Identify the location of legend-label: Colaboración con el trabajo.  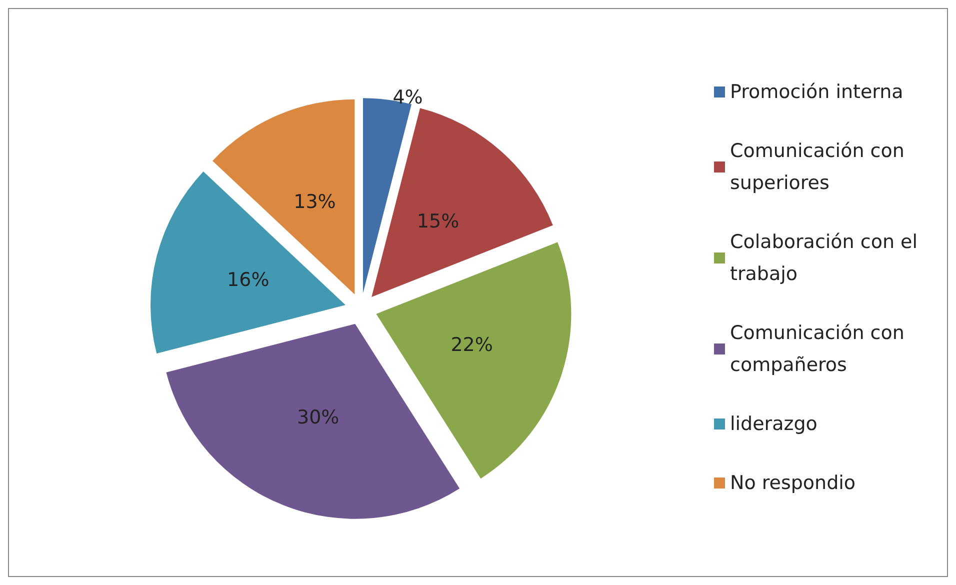
(827, 258).